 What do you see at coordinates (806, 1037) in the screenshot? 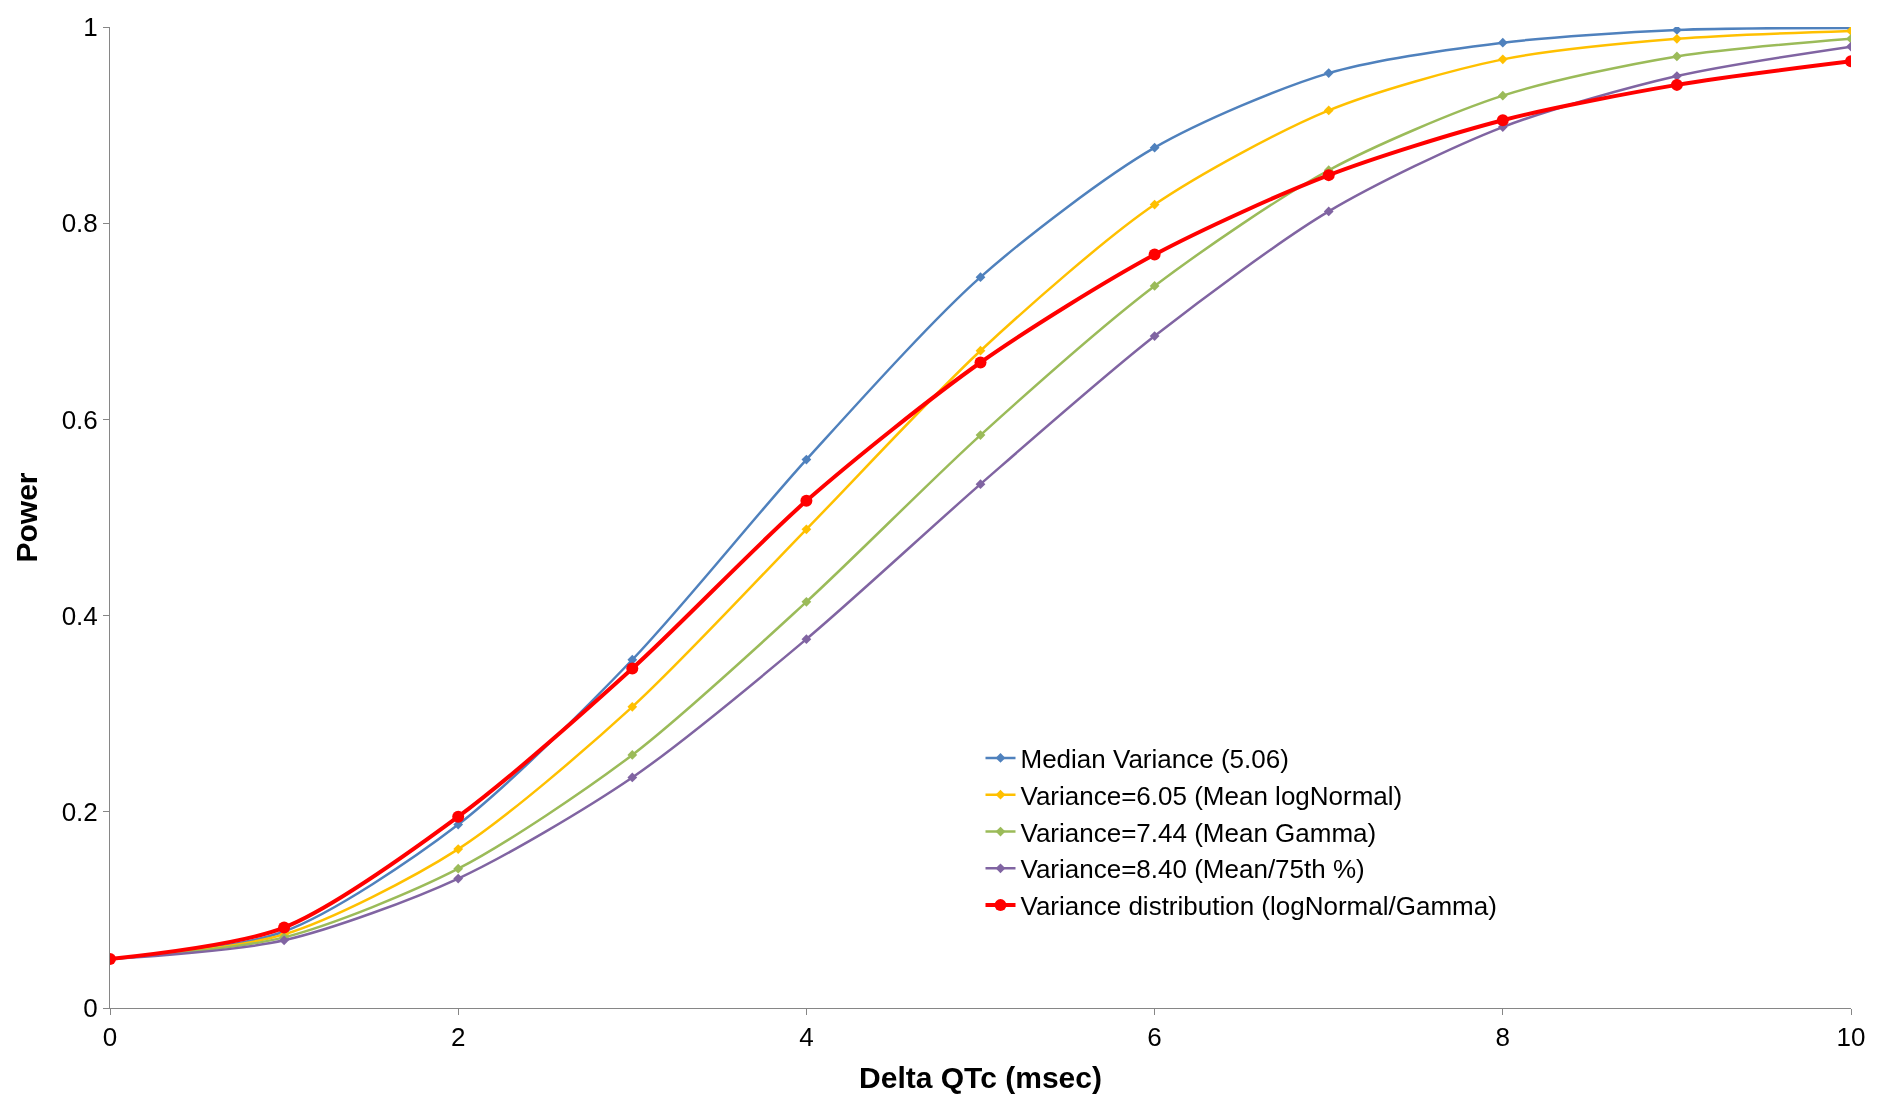
I see `x-tick-label: 4` at bounding box center [806, 1037].